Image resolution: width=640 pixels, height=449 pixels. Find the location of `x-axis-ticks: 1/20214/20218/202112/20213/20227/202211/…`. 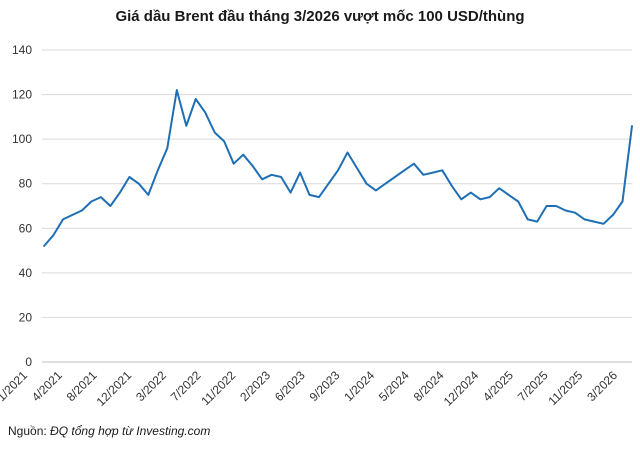

x-axis-ticks: 1/20214/20218/202112/20213/20227/202211/… is located at coordinates (310, 388).